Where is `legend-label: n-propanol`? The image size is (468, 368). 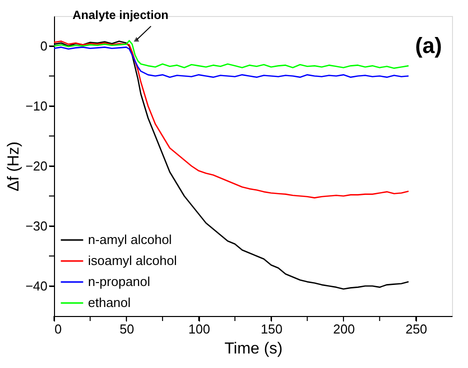 legend-label: n-propanol is located at coordinates (119, 281).